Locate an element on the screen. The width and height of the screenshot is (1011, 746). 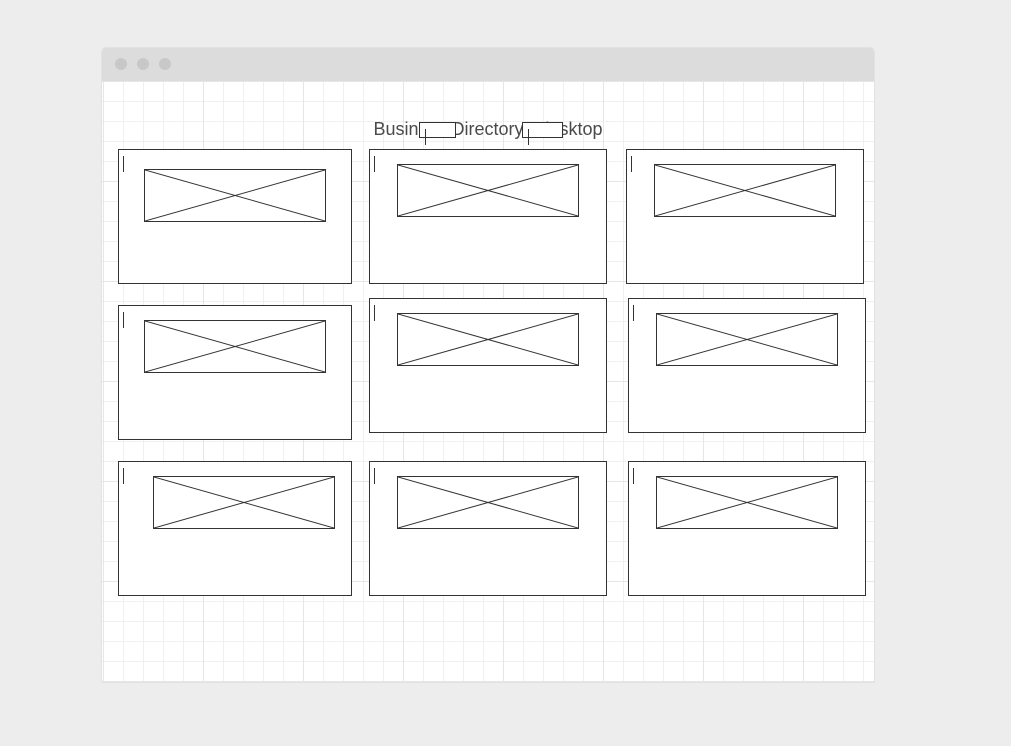
window-titlebar is located at coordinates (488, 64).